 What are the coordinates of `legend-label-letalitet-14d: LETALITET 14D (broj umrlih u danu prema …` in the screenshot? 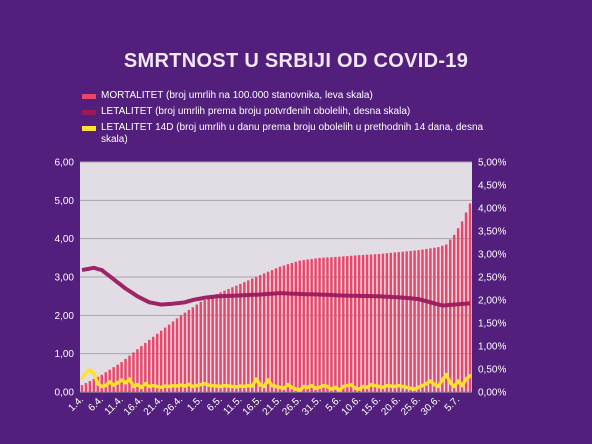 It's located at (292, 133).